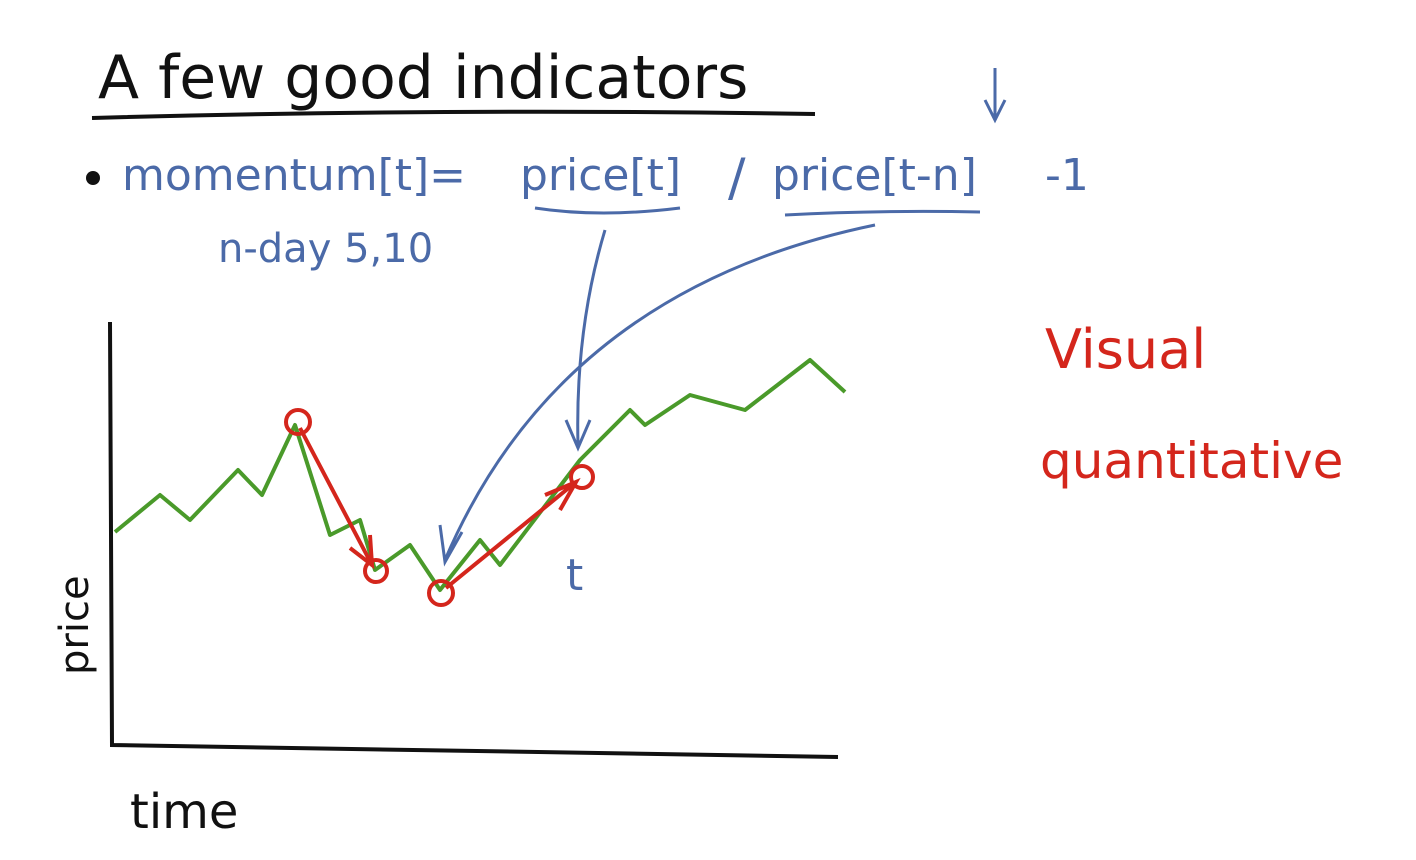 The height and width of the screenshot is (860, 1416). What do you see at coordinates (75, 625) in the screenshot?
I see `y-axis-label: price` at bounding box center [75, 625].